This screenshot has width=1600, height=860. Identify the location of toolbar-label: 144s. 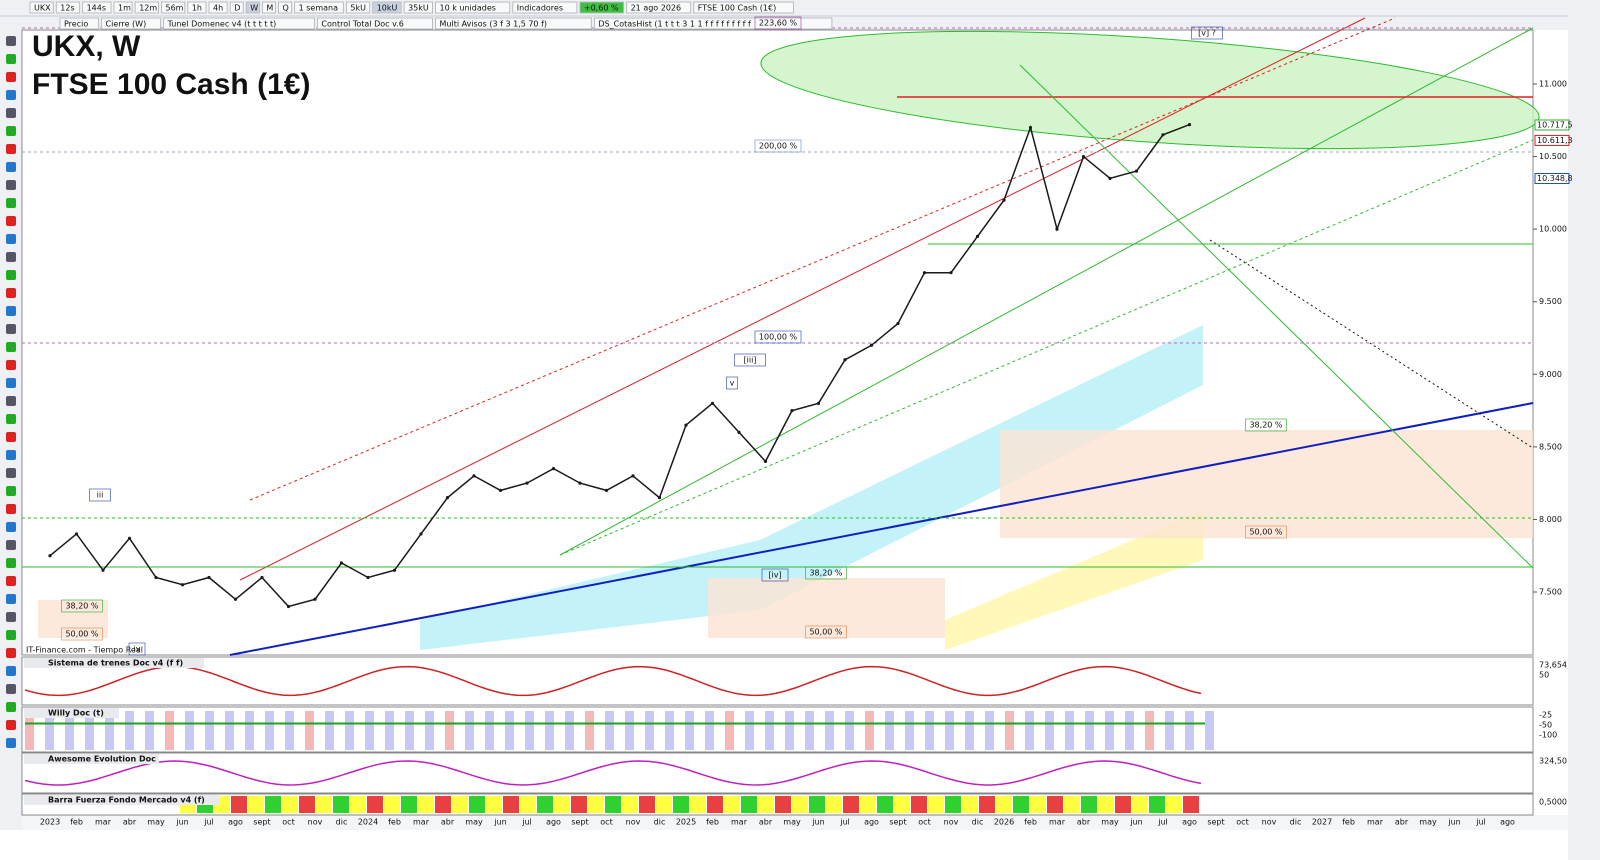
(96, 8).